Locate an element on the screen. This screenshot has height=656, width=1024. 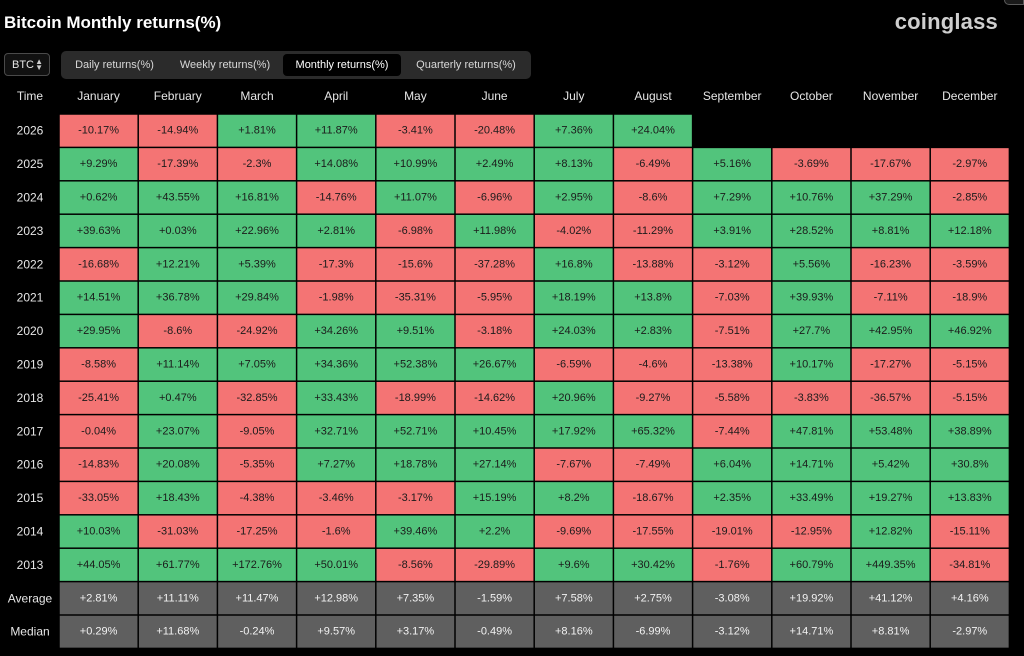
return-cell-label: +5.42% is located at coordinates (891, 465).